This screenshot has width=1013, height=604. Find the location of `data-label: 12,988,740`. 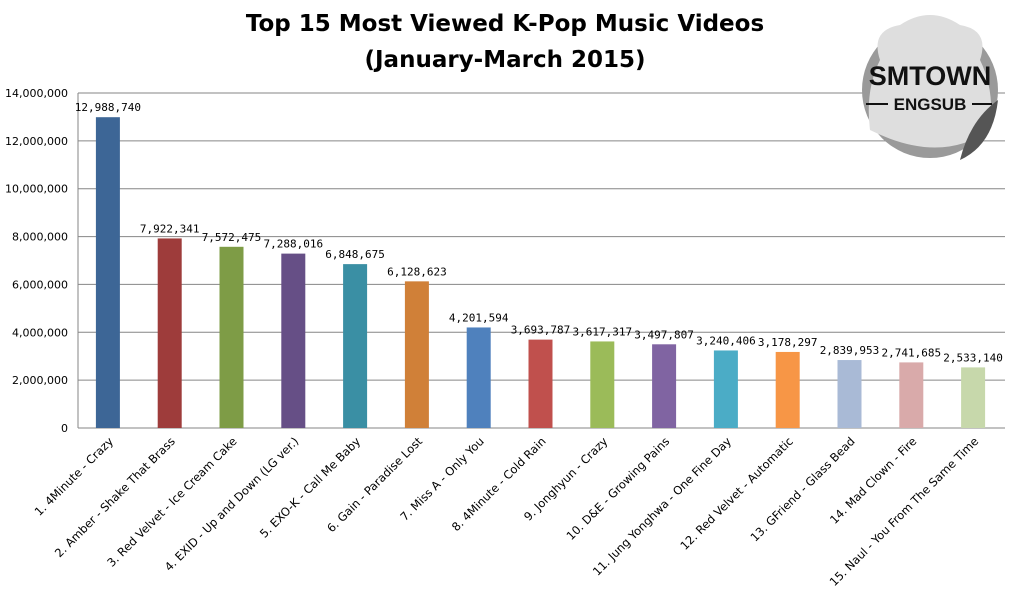

data-label: 12,988,740 is located at coordinates (108, 107).